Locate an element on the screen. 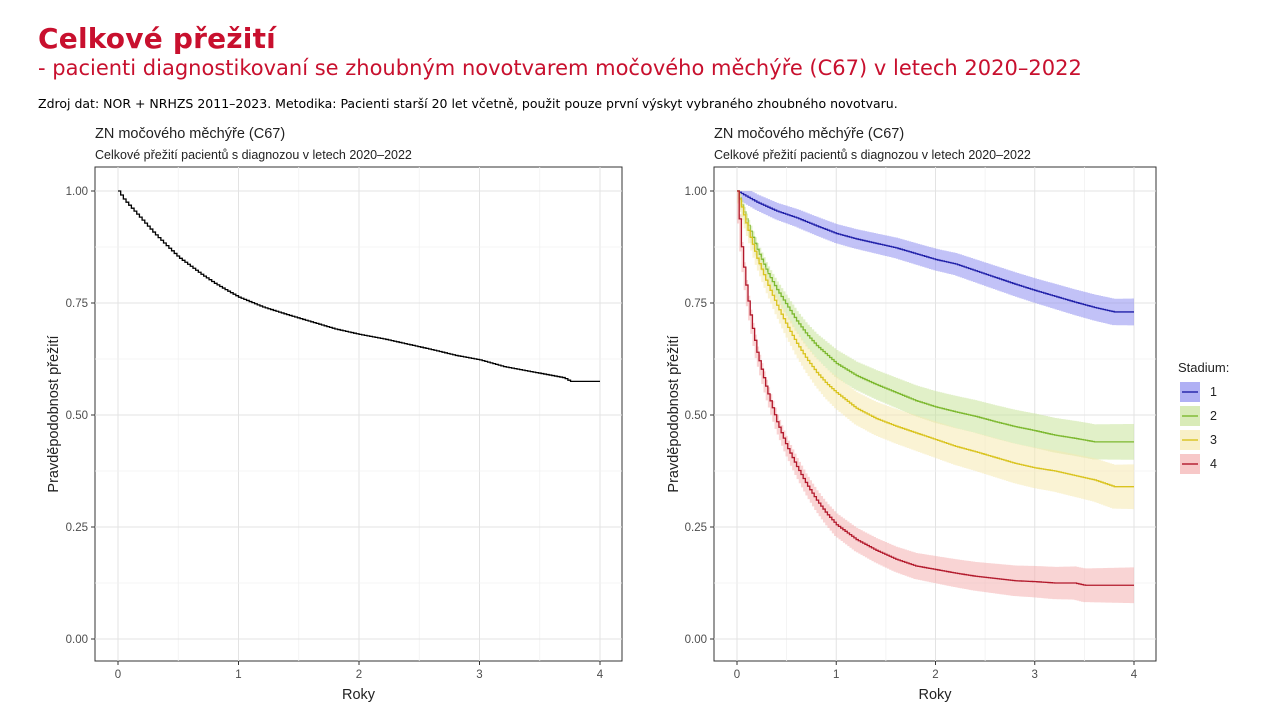 The height and width of the screenshot is (720, 1280). legend-label-1: 1 is located at coordinates (1213, 392).